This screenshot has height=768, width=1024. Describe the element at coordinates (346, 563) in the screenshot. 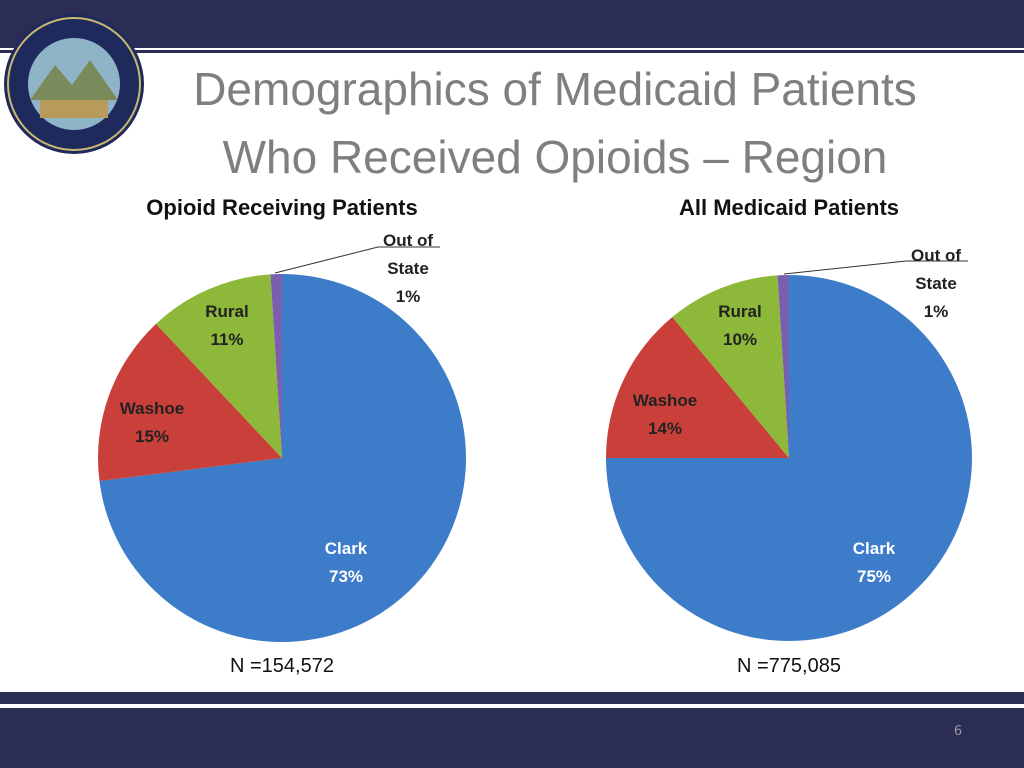

I see `slice-label: Clark 73%` at that location.